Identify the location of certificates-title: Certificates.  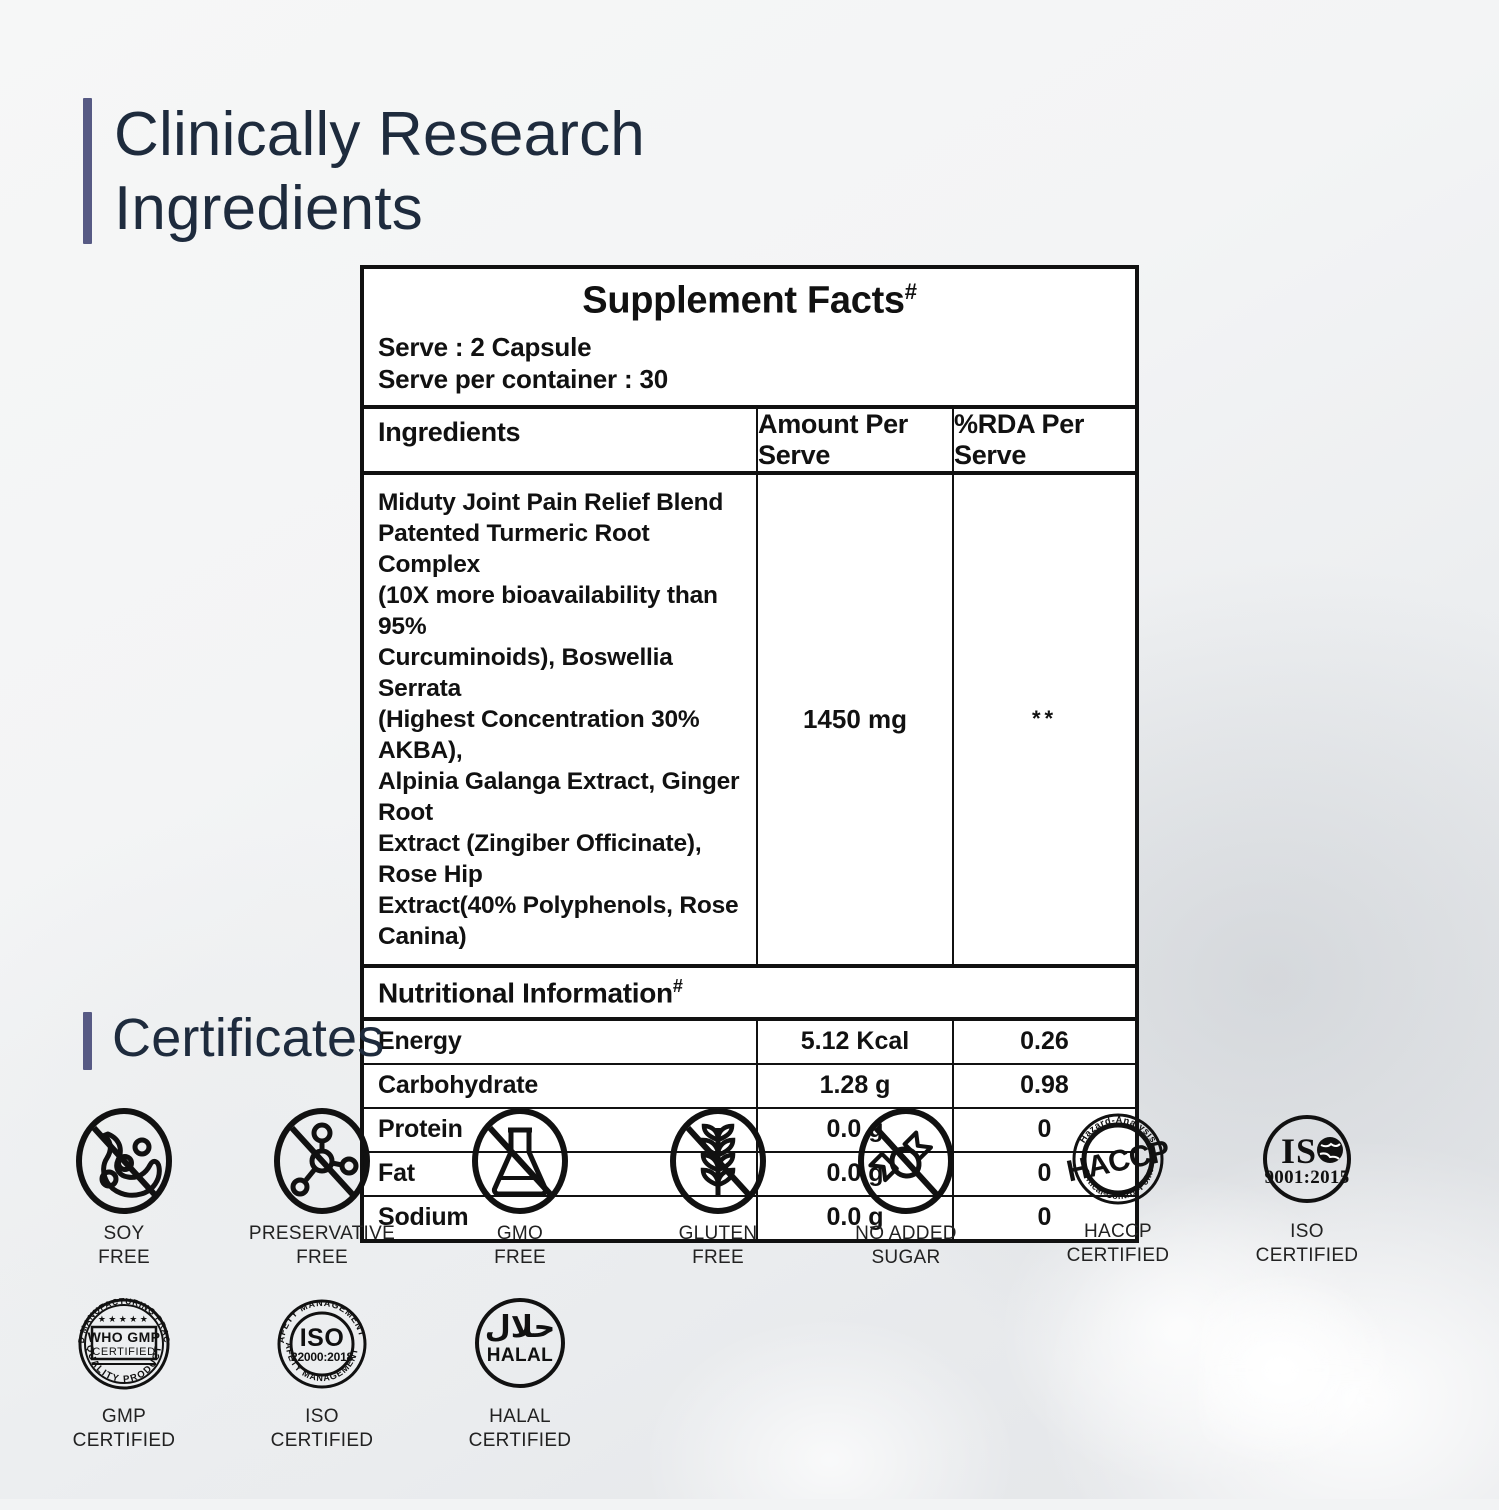
(233, 1039).